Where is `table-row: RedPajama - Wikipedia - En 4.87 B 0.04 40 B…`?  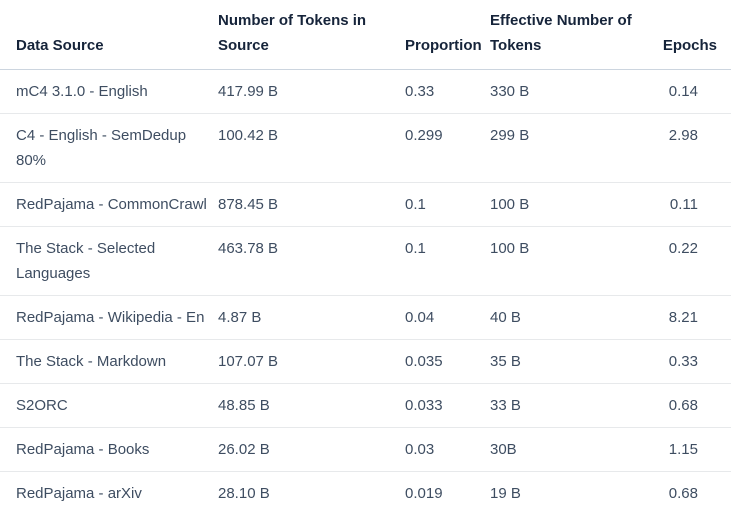
table-row: RedPajama - Wikipedia - En 4.87 B 0.04 40 B… is located at coordinates (365, 317).